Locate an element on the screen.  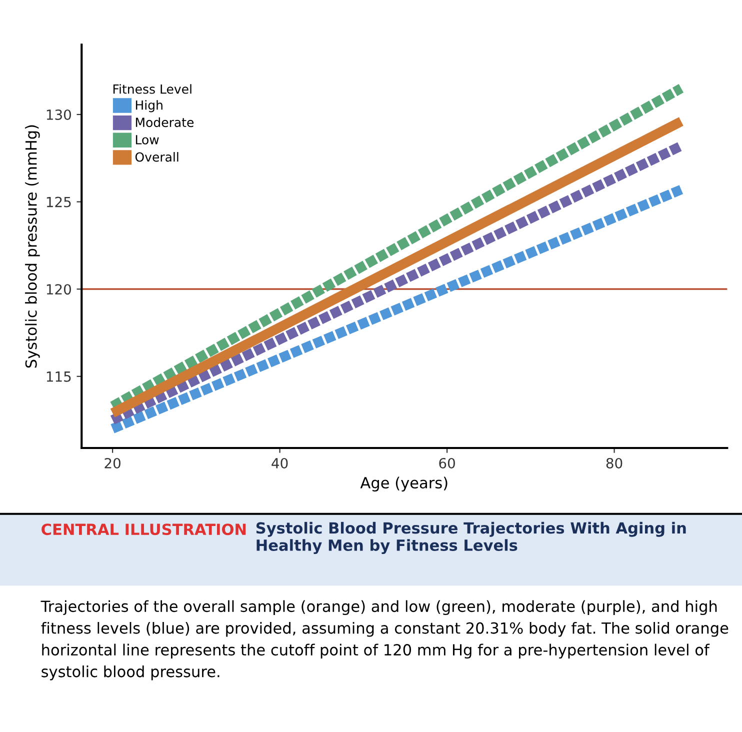
x-tick-label: 40 is located at coordinates (280, 463).